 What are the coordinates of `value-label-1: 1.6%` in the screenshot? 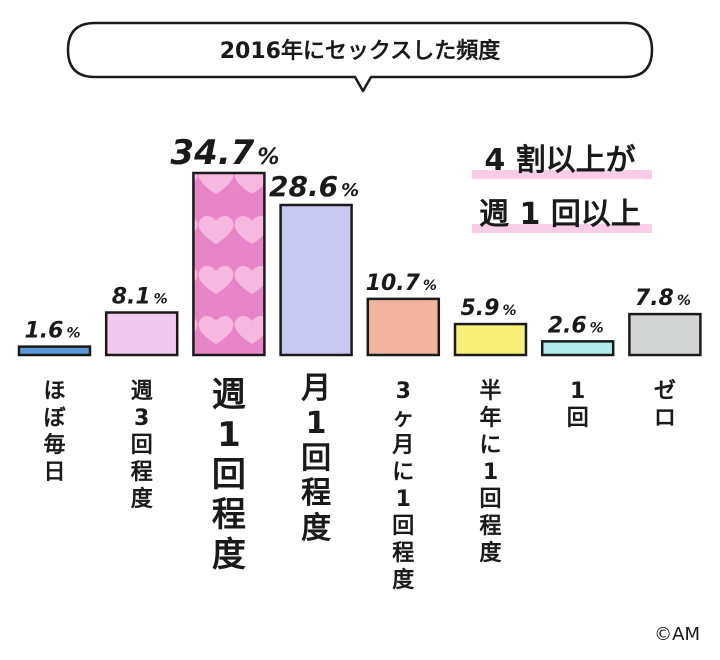 It's located at (52, 331).